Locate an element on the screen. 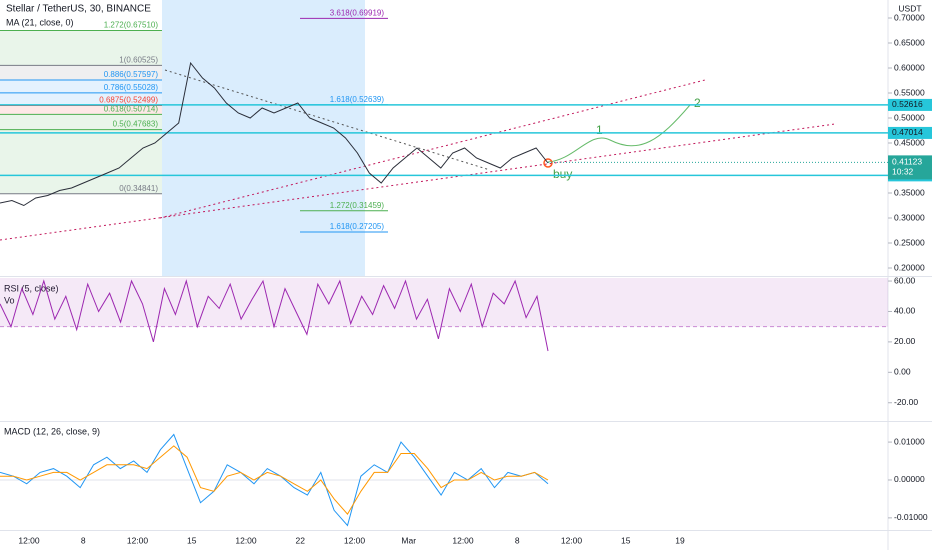  y-tick-label: -20.00 is located at coordinates (906, 402).